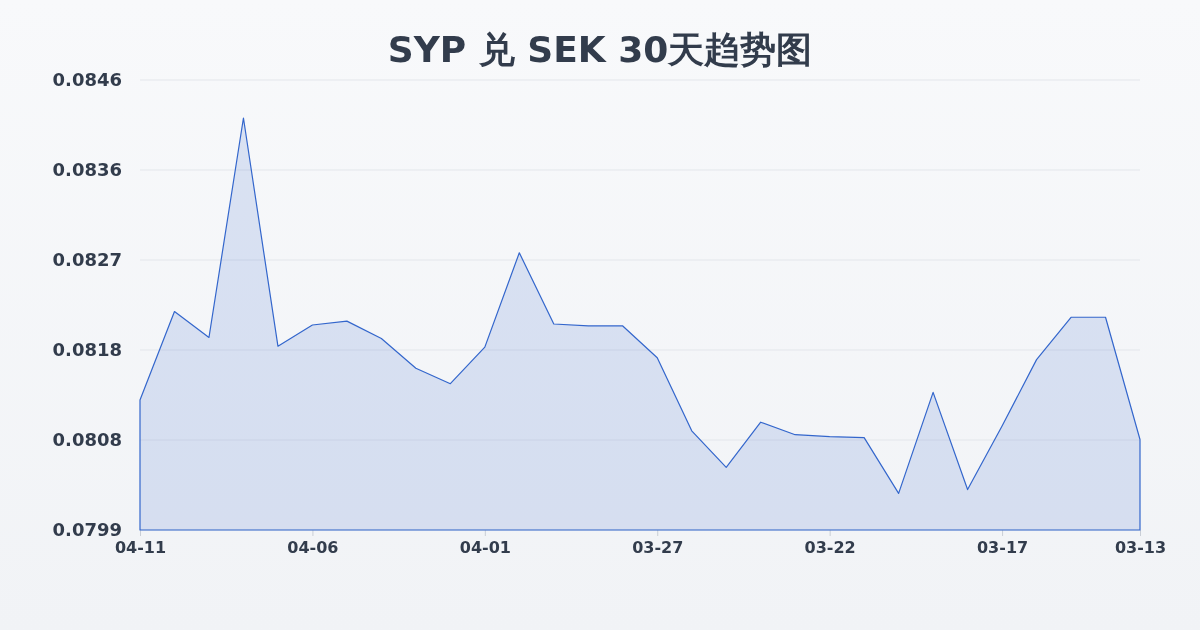  I want to click on x-tick-label: 04-01, so click(485, 548).